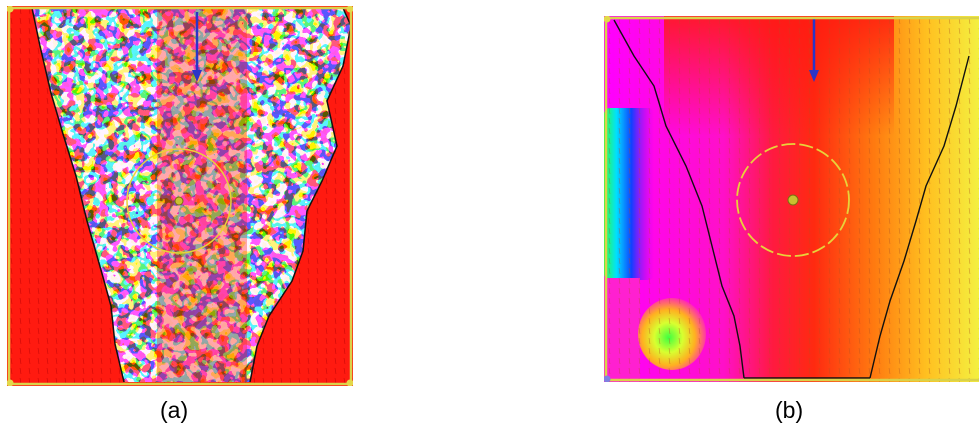 The image size is (979, 425). I want to click on panel-a-circle, so click(179, 201).